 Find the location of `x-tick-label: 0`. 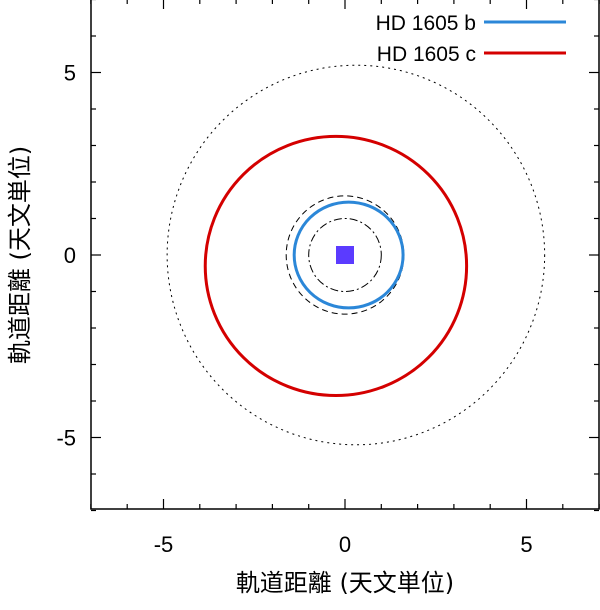

x-tick-label: 0 is located at coordinates (345, 544).